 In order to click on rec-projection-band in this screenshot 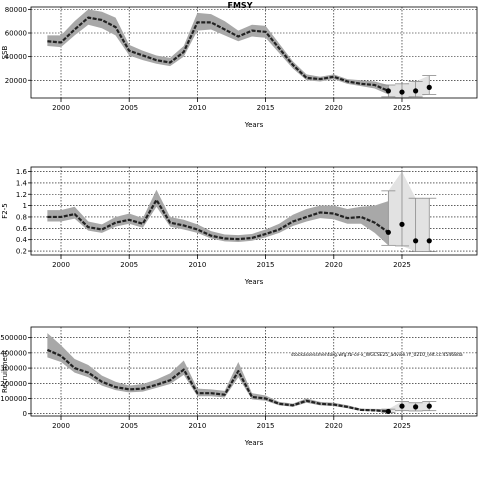, I will do `click(409, 407)`.